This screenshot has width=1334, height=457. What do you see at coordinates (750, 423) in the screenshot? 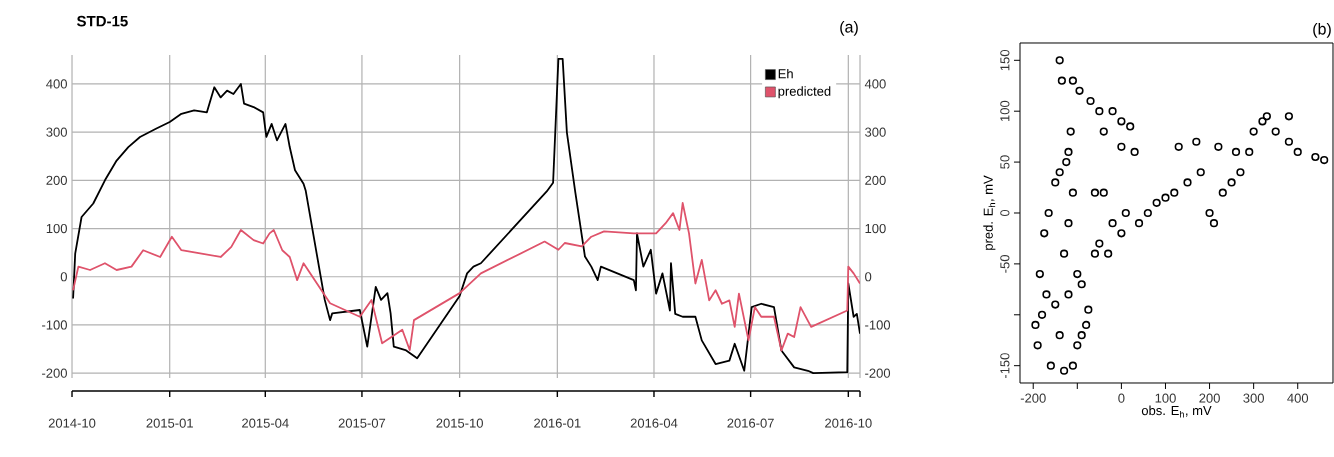
I see `x-tick-label: 2016-07` at bounding box center [750, 423].